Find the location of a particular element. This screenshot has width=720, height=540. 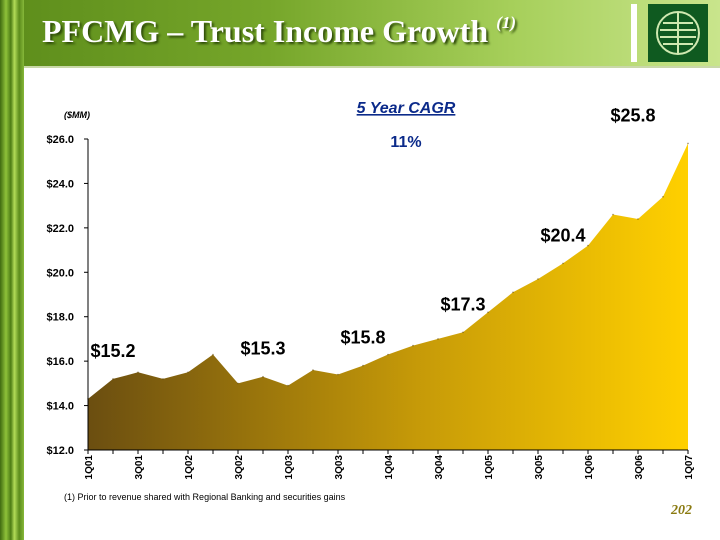

x-tick-label: 1Q02 is located at coordinates (189, 467).